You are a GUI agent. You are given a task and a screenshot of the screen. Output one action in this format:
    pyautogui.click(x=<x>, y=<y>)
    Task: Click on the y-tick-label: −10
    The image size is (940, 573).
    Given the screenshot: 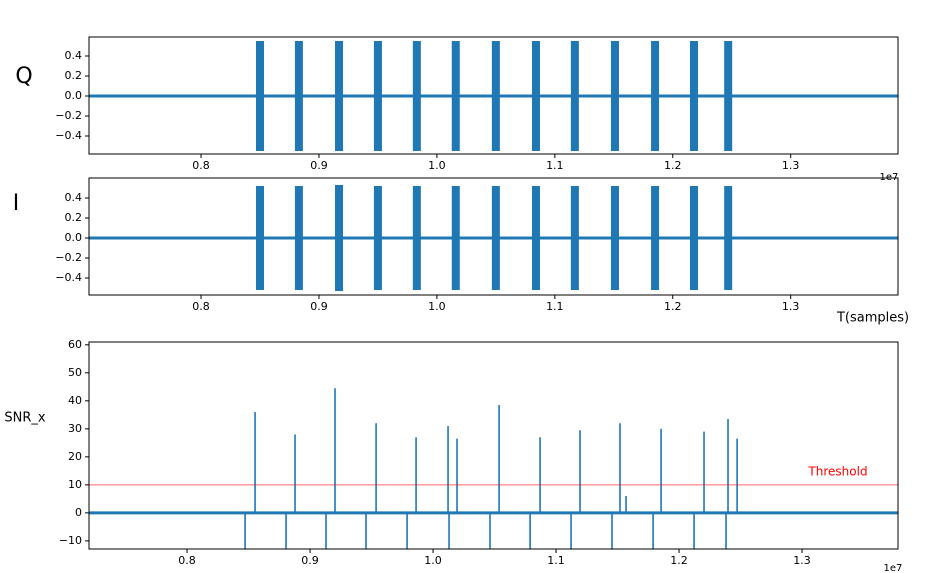 What is the action you would take?
    pyautogui.click(x=70, y=540)
    